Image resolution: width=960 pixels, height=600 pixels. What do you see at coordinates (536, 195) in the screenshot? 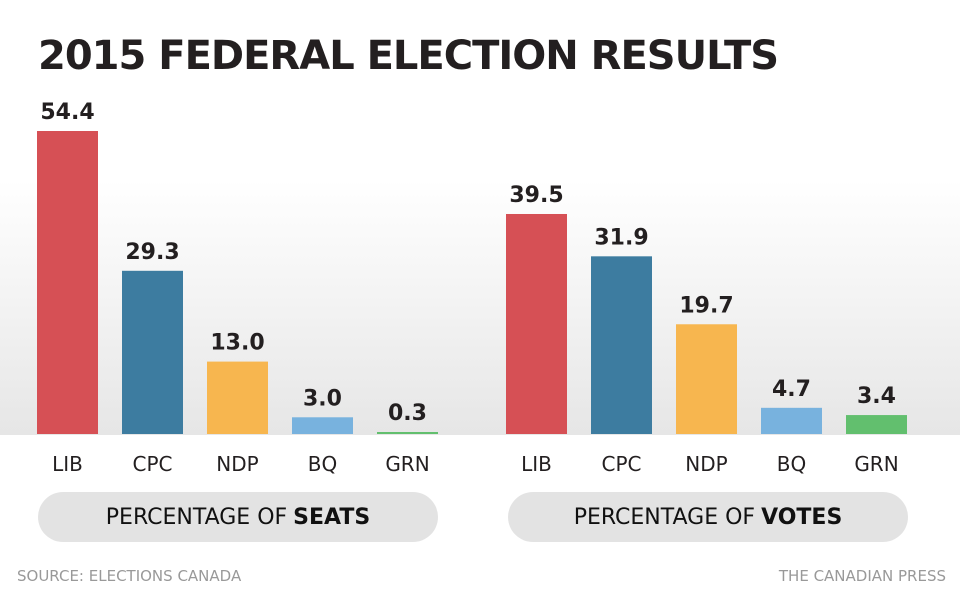
I see `data-label: 39.5` at bounding box center [536, 195].